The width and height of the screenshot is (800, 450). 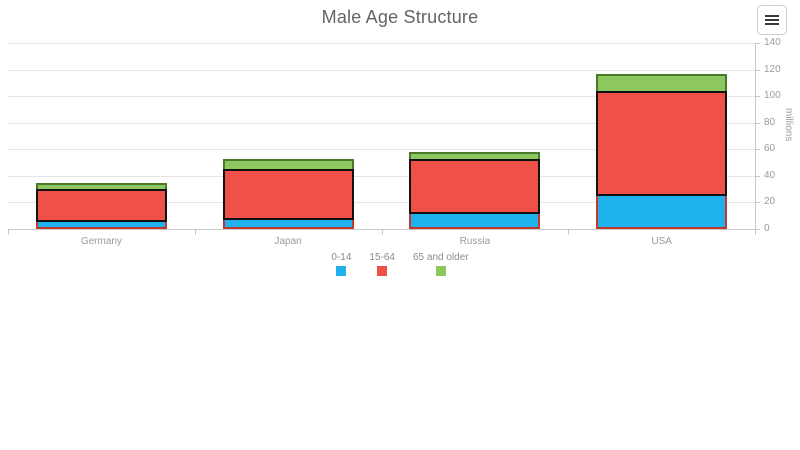 I want to click on legend-label: 65 and older, so click(x=440, y=257).